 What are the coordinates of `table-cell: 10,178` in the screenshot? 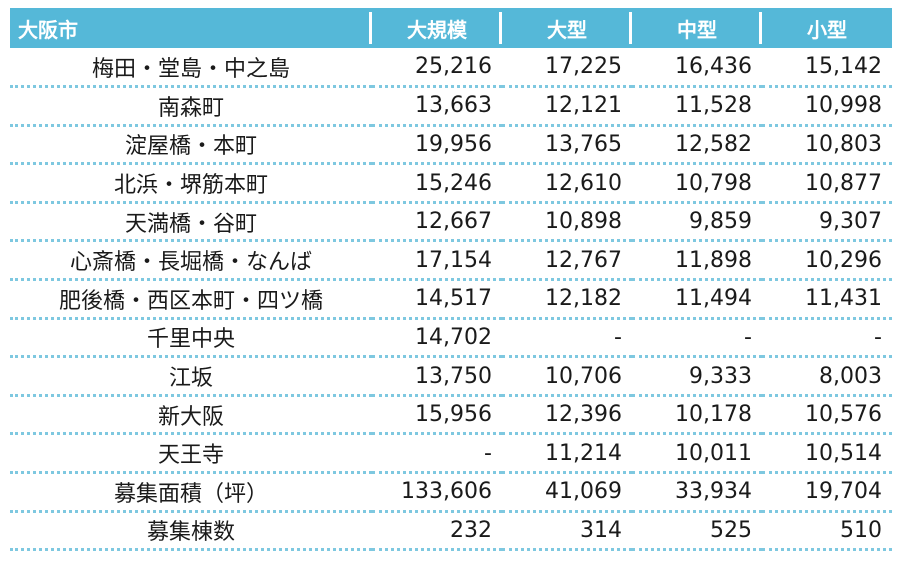 It's located at (697, 415).